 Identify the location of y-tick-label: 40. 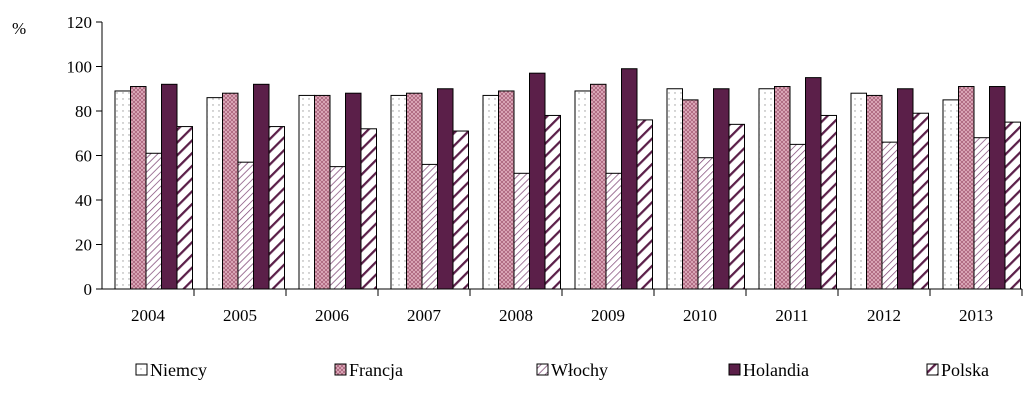
(83, 200).